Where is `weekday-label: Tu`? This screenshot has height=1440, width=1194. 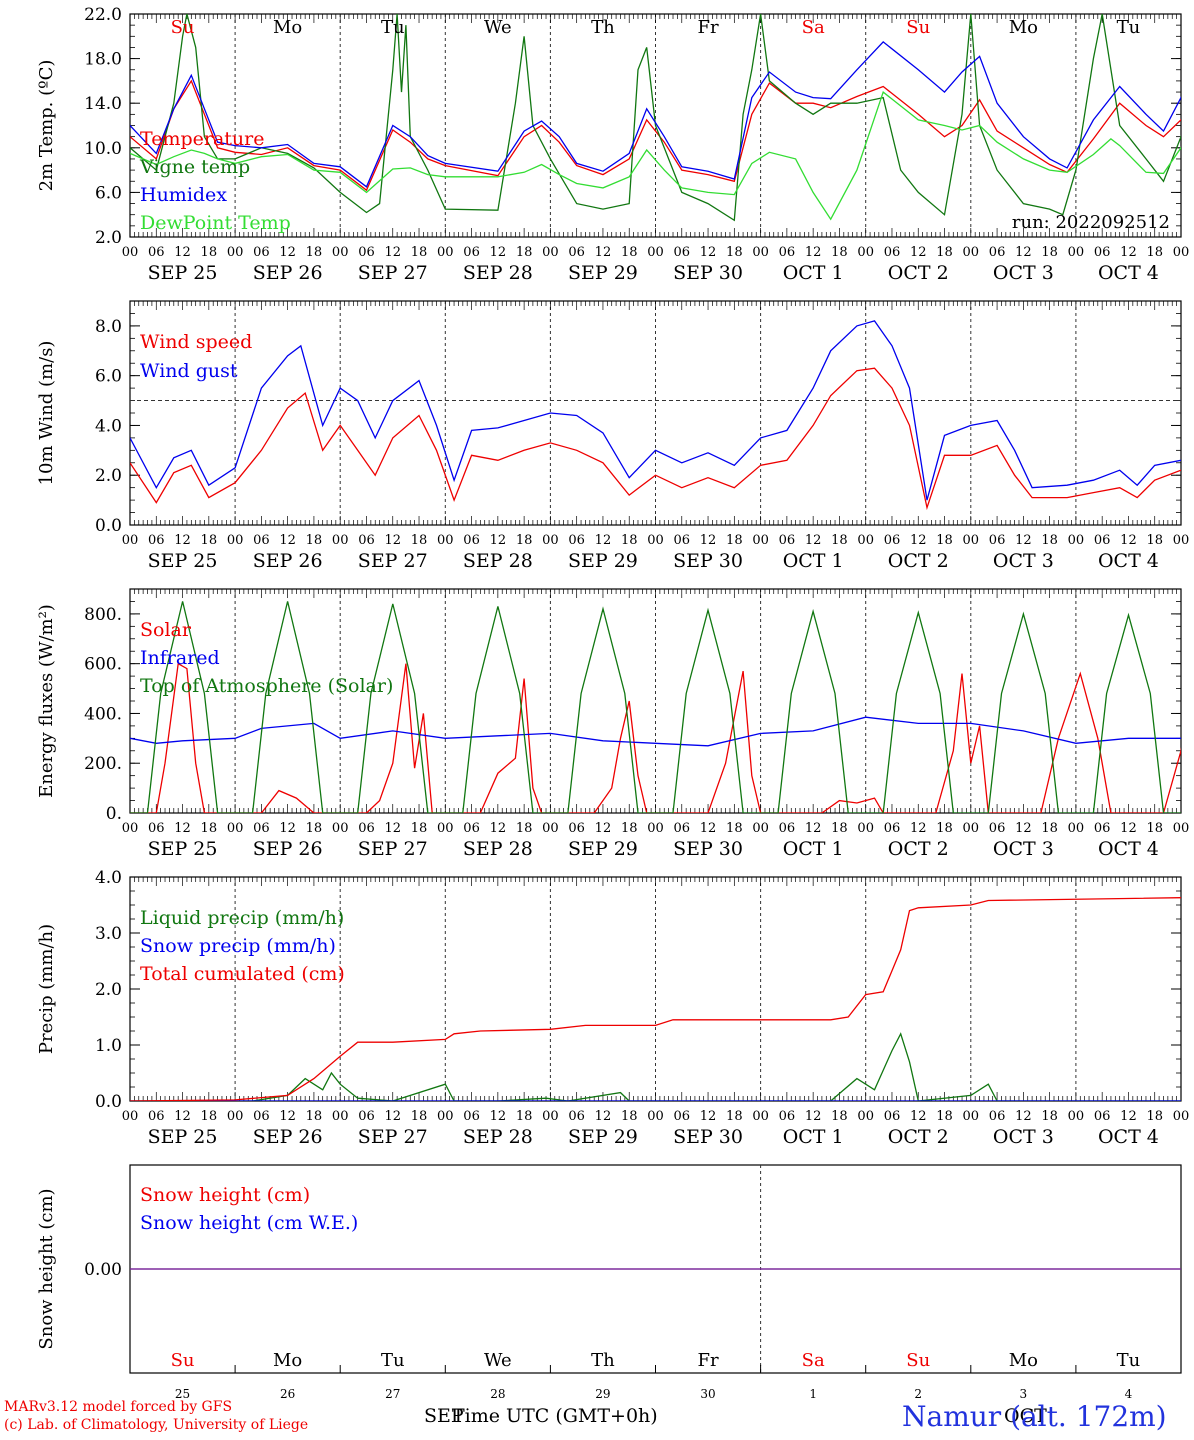
weekday-label: Tu is located at coordinates (393, 27).